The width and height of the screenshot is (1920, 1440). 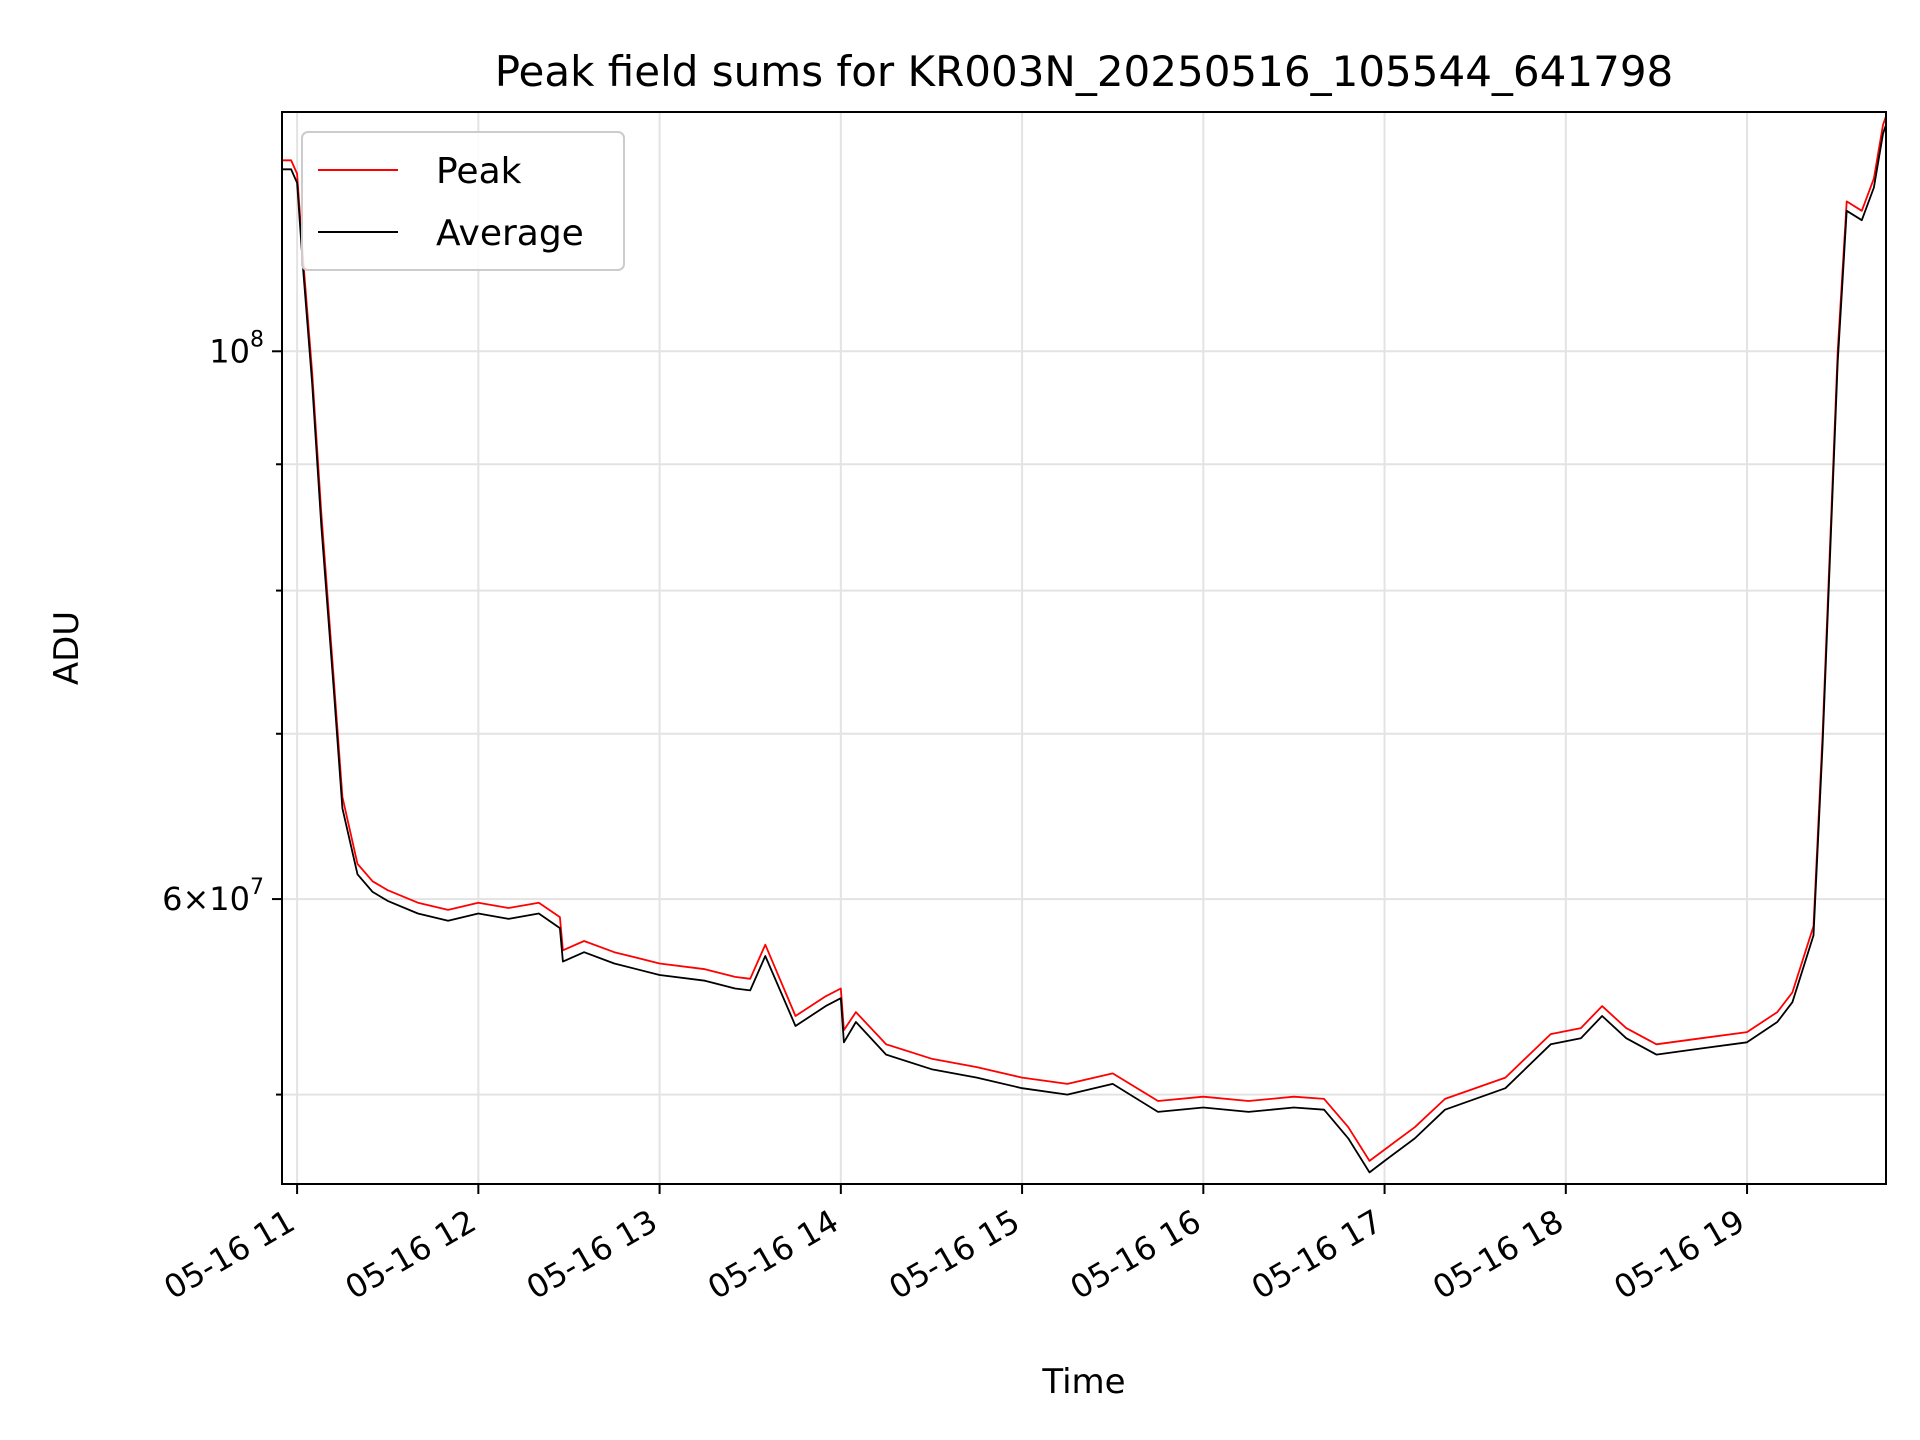 I want to click on x-tick-label: 05-16 17, so click(x=1317, y=1254).